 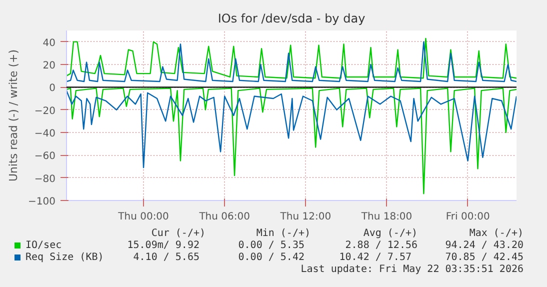 I want to click on text: Cur (-/+), so click(x=178, y=233).